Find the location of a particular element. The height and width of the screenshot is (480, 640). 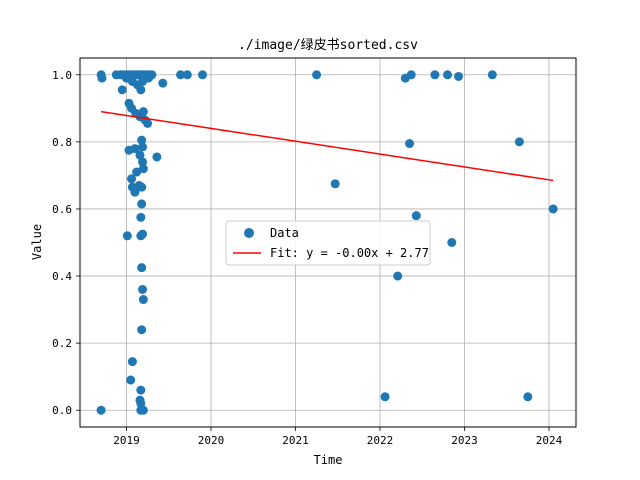

x-axis: 2019 2020 2021 2022 2023 2024 is located at coordinates (338, 437).